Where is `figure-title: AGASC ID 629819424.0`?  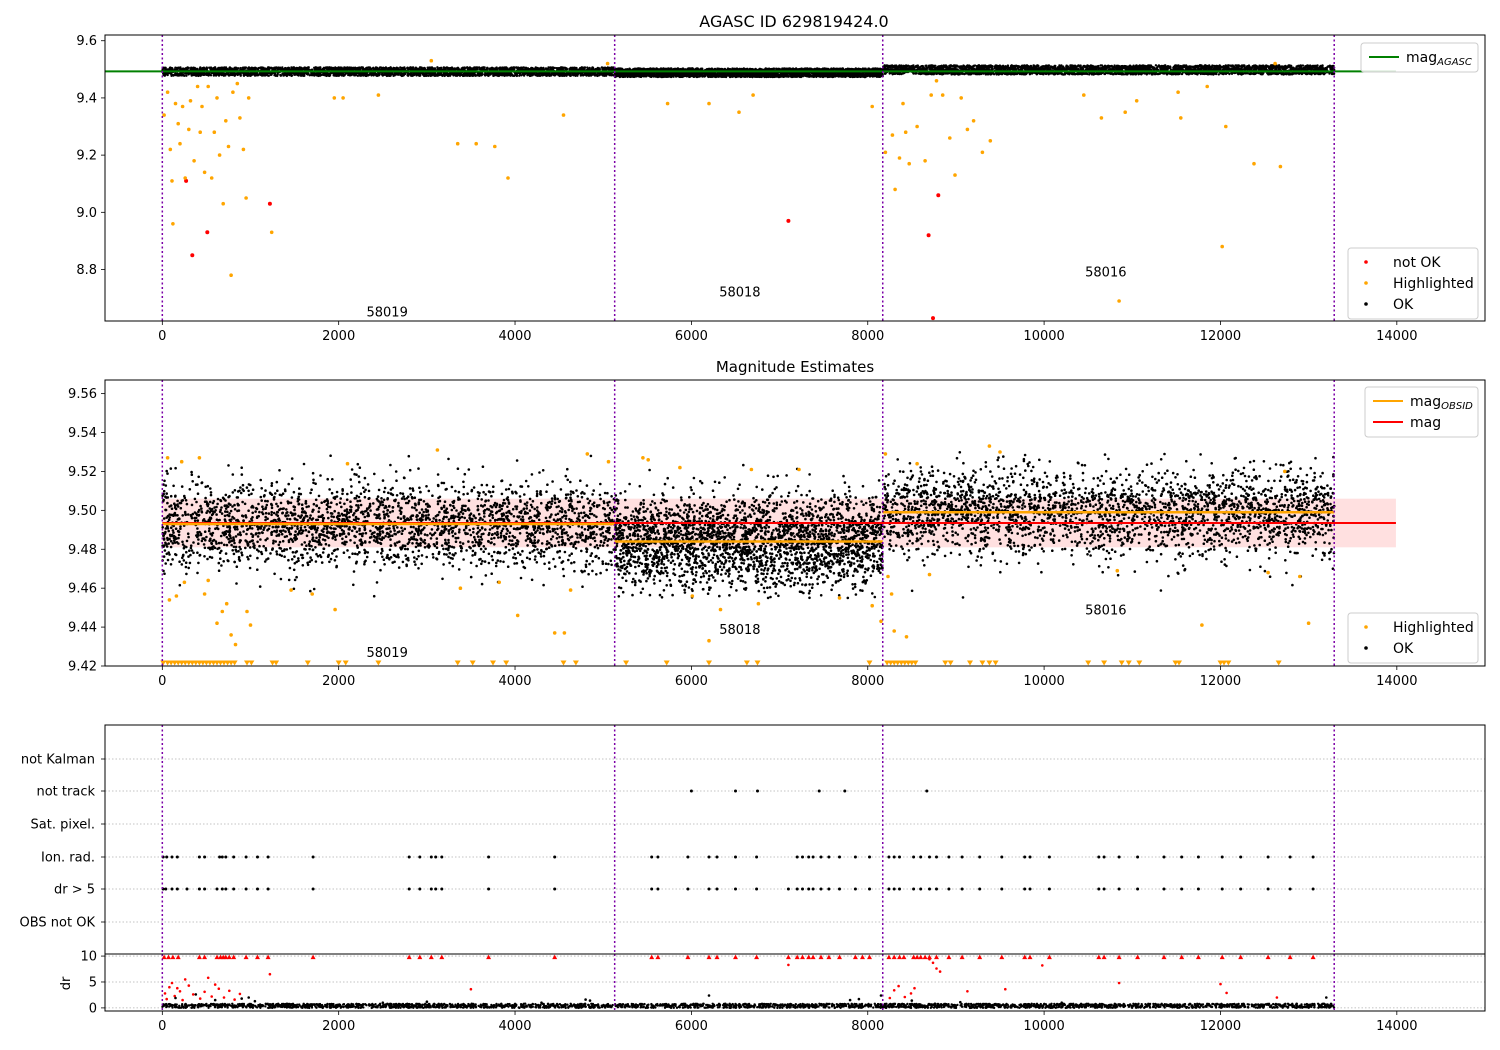 figure-title: AGASC ID 629819424.0 is located at coordinates (793, 21).